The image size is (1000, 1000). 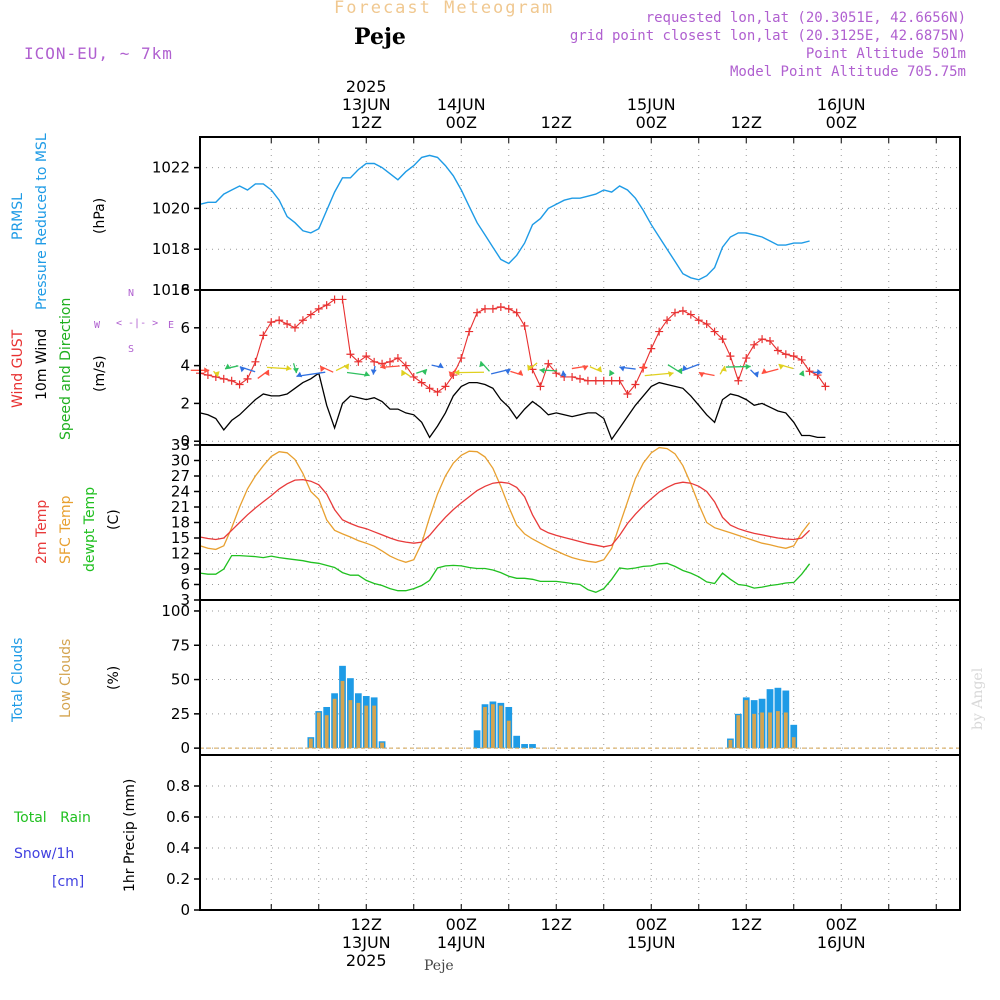 I want to click on snow-unit: [cm], so click(x=68, y=882).